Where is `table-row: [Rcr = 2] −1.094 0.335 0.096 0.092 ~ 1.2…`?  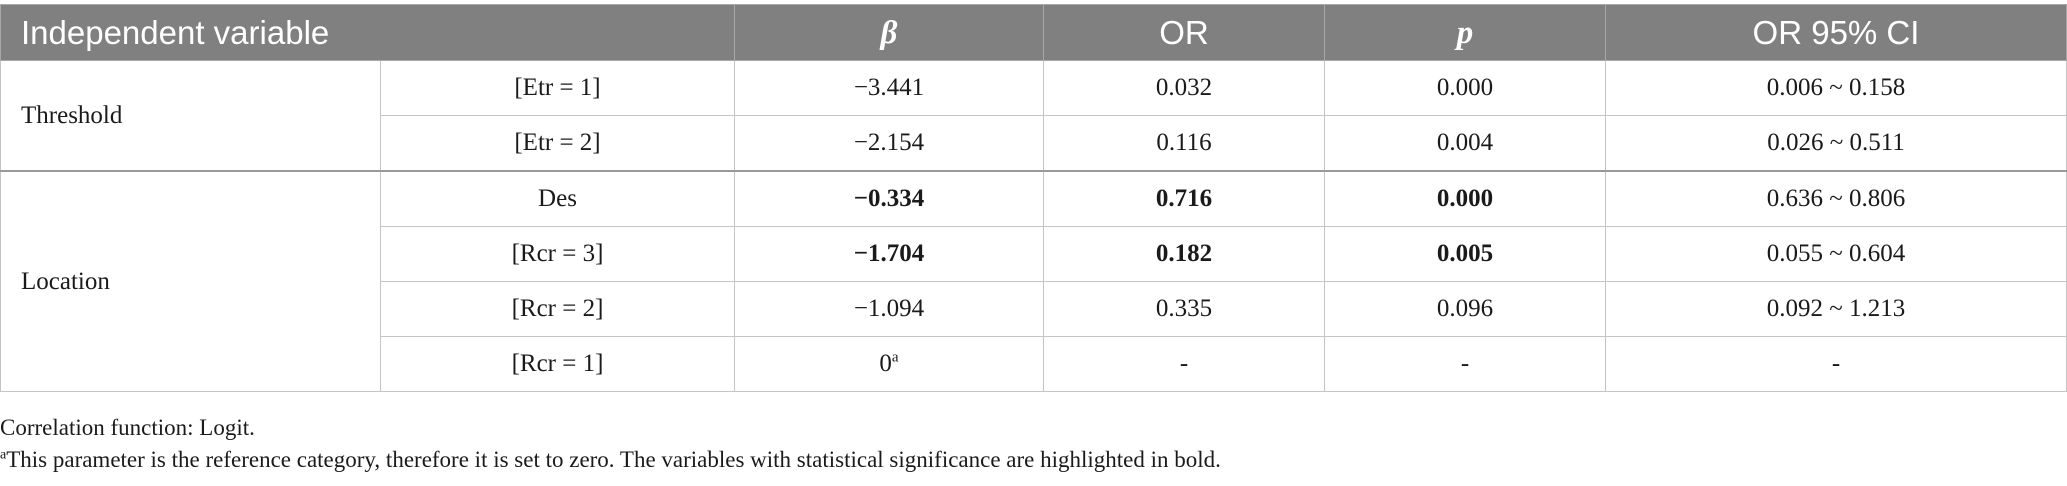
table-row: [Rcr = 2] −1.094 0.335 0.096 0.092 ~ 1.2… is located at coordinates (1034, 309).